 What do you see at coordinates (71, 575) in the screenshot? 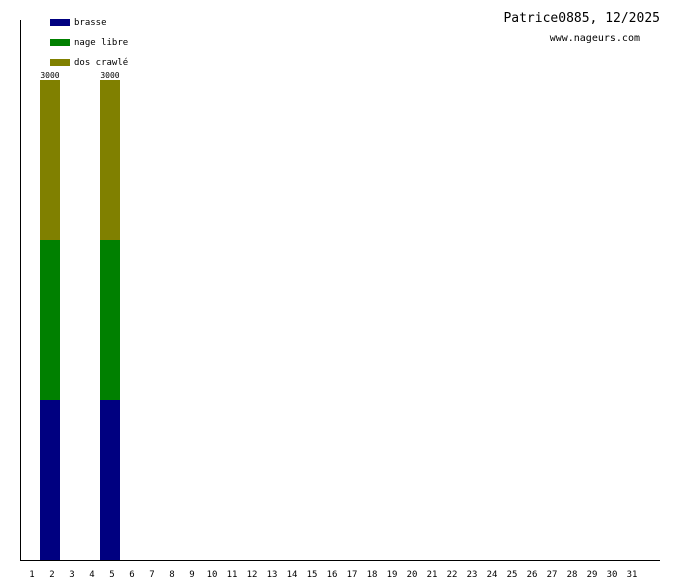
I see `x-tick-label: 3` at bounding box center [71, 575].